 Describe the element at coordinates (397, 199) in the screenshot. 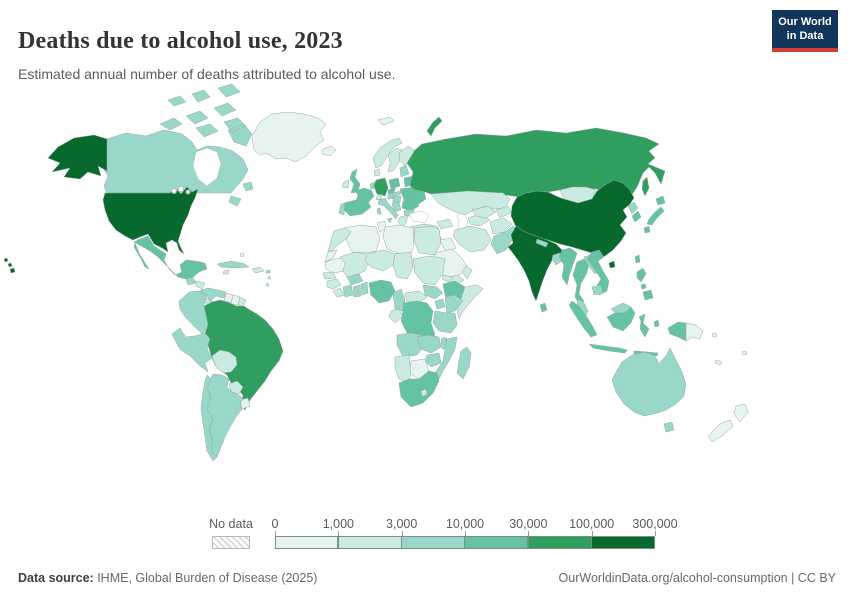

I see `country-hungary` at that location.